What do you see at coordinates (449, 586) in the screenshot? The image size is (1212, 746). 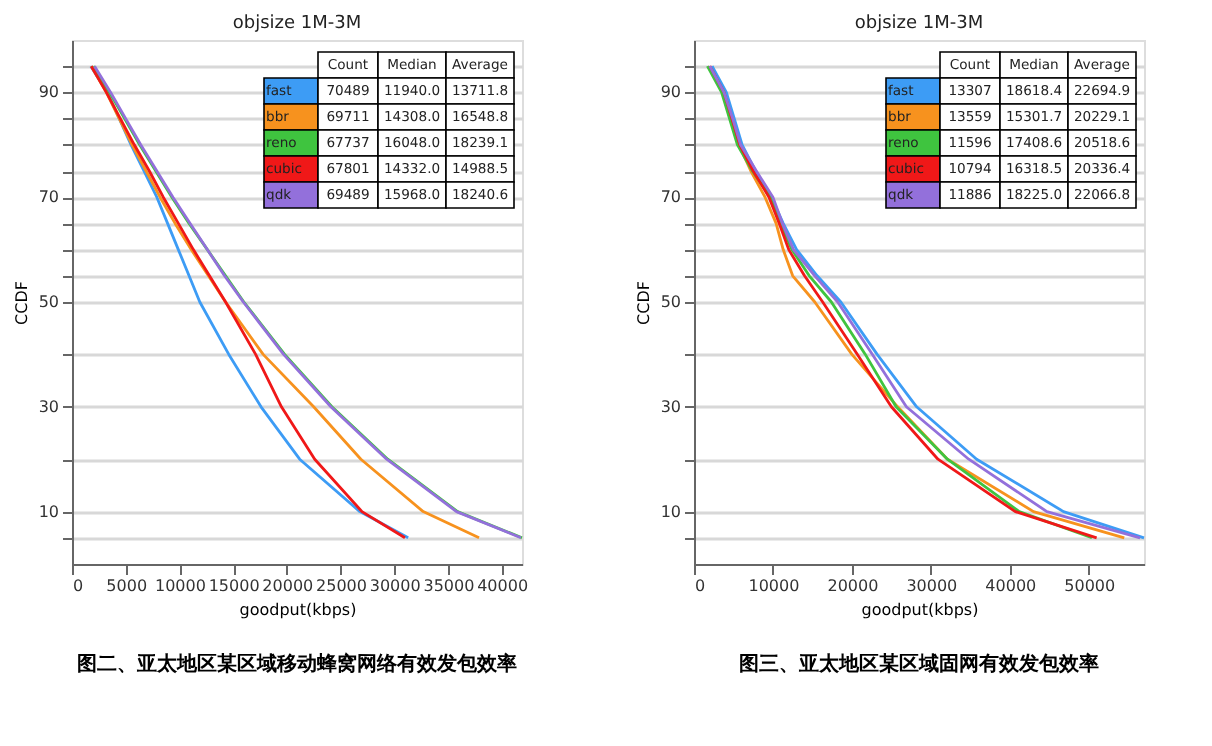 I see `x-tick-label: 35000` at bounding box center [449, 586].